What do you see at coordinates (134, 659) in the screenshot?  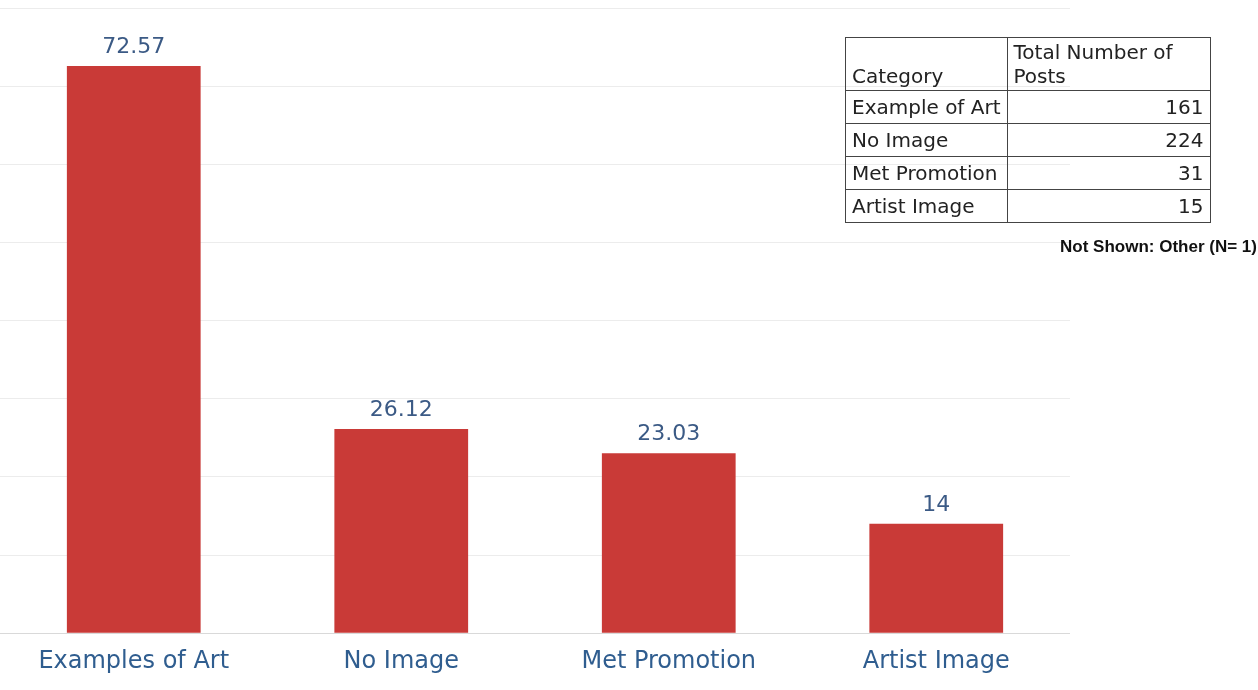 I see `x-tick-label: Examples of Art` at bounding box center [134, 659].